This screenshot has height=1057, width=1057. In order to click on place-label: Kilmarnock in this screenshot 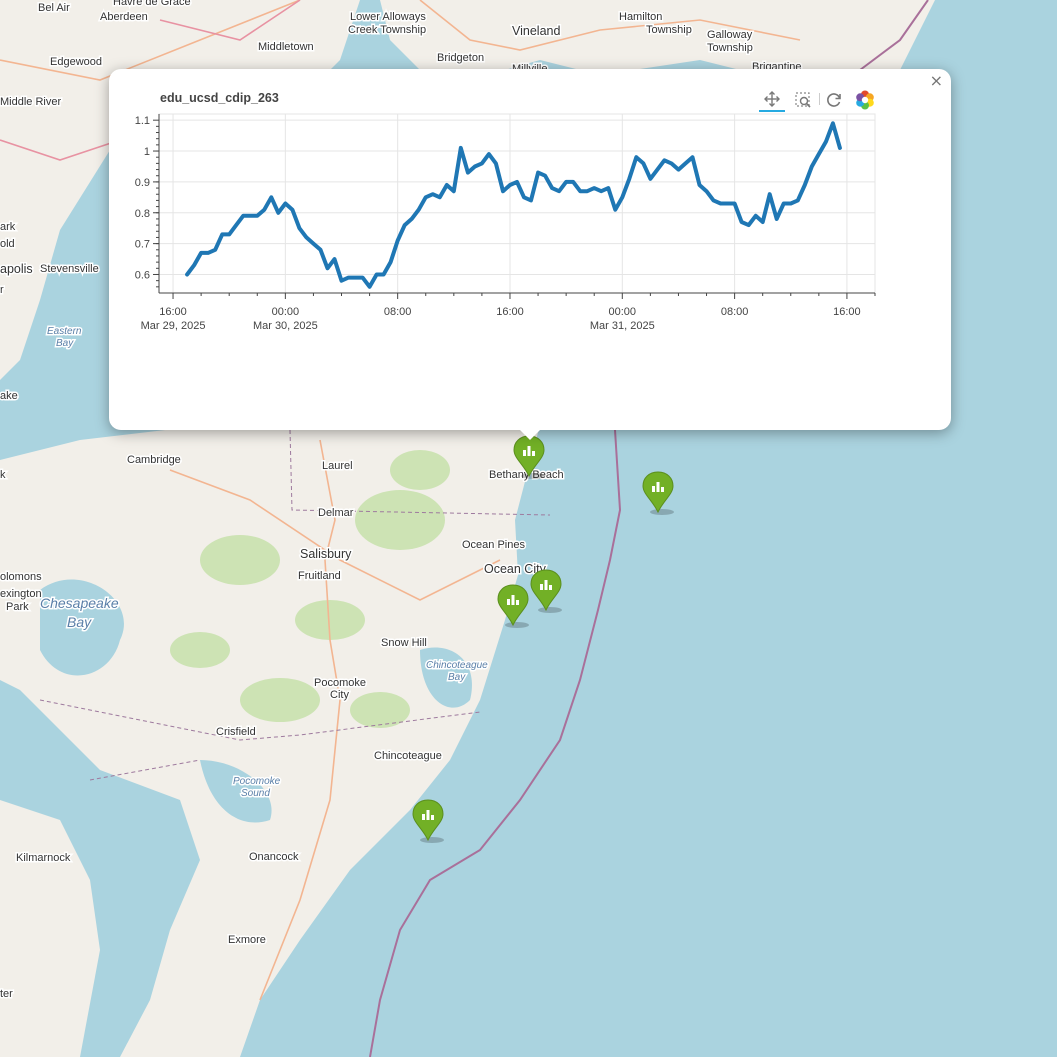, I will do `click(43, 858)`.